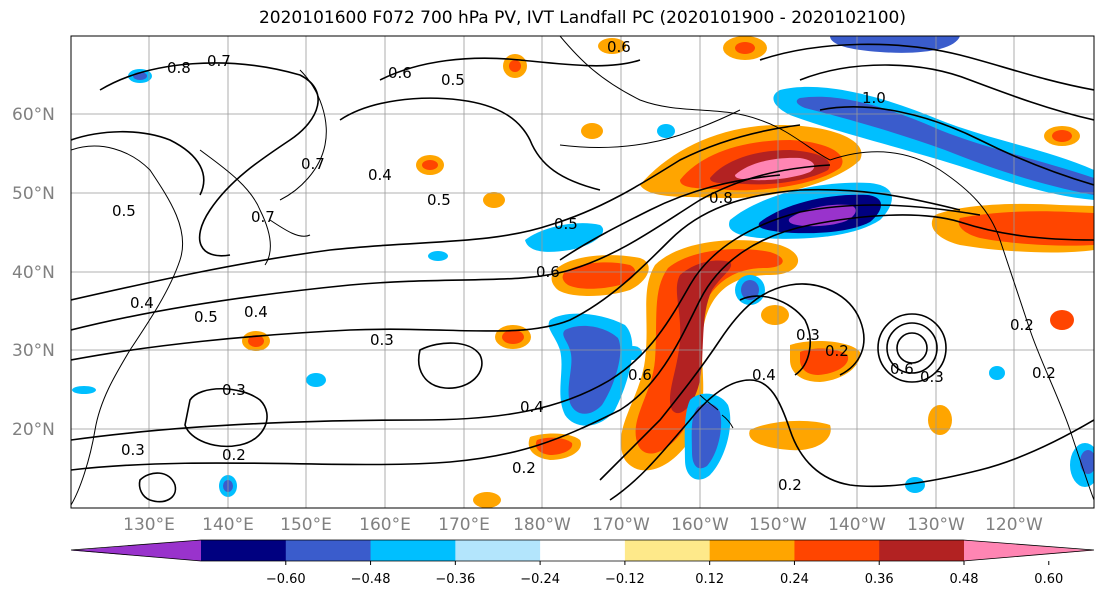 The width and height of the screenshot is (1105, 601). Describe the element at coordinates (592, 369) in the screenshot. I see `negative-anomaly-subtropical-core` at that location.